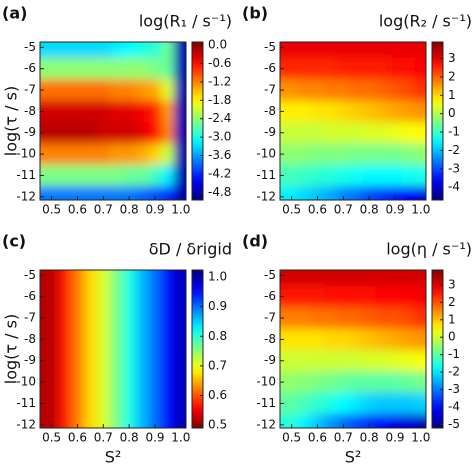 The height and width of the screenshot is (474, 474). Describe the element at coordinates (291, 438) in the screenshot. I see `x-tick-label: 0.5` at that location.